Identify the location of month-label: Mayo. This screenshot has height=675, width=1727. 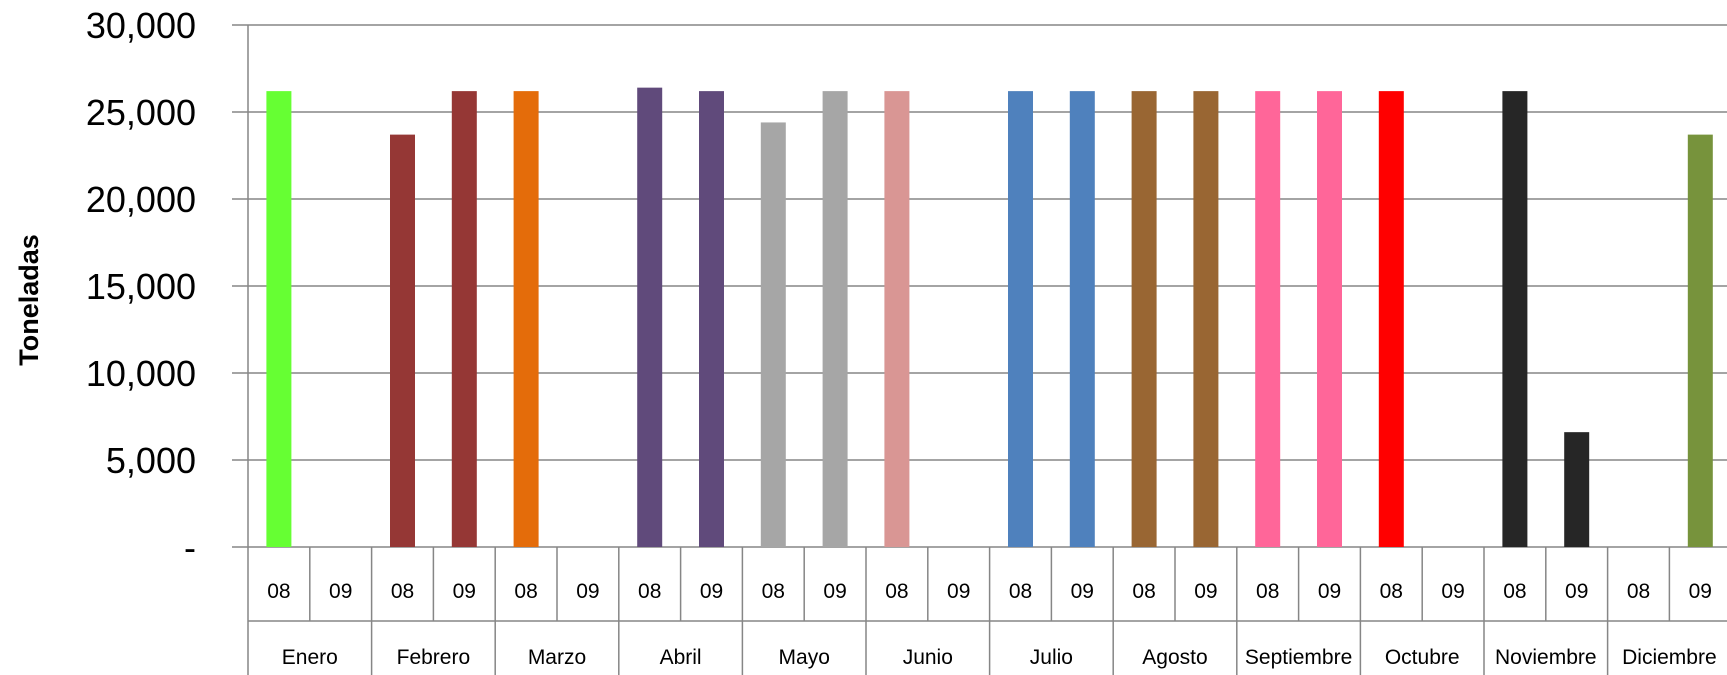
(804, 657).